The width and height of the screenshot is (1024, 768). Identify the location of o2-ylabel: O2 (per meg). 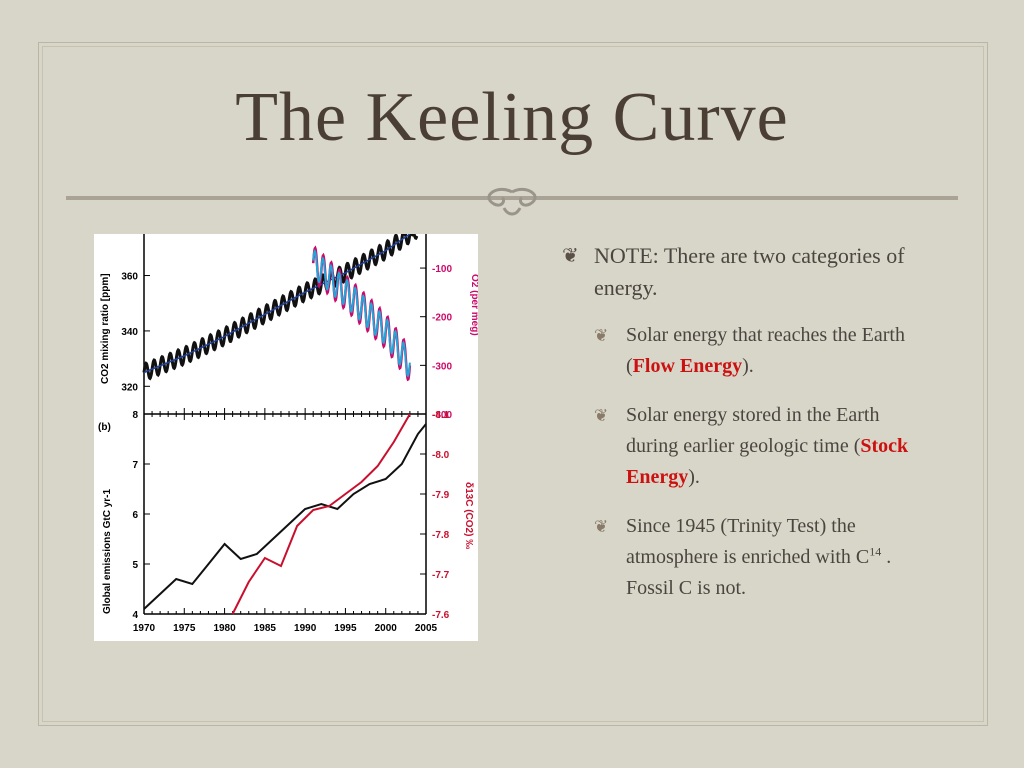
(473, 305).